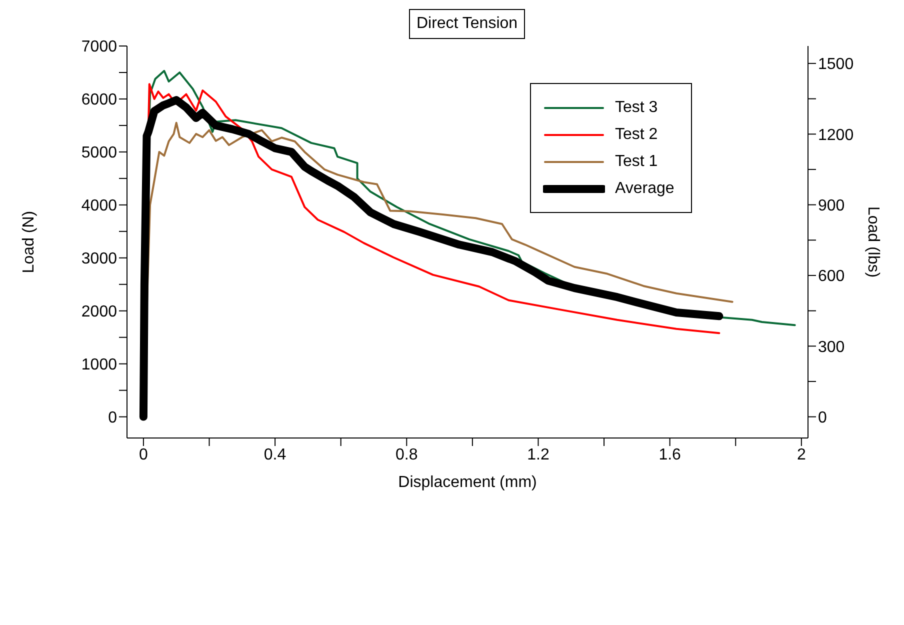  Describe the element at coordinates (275, 455) in the screenshot. I see `x-tick-label: 0.4` at that location.